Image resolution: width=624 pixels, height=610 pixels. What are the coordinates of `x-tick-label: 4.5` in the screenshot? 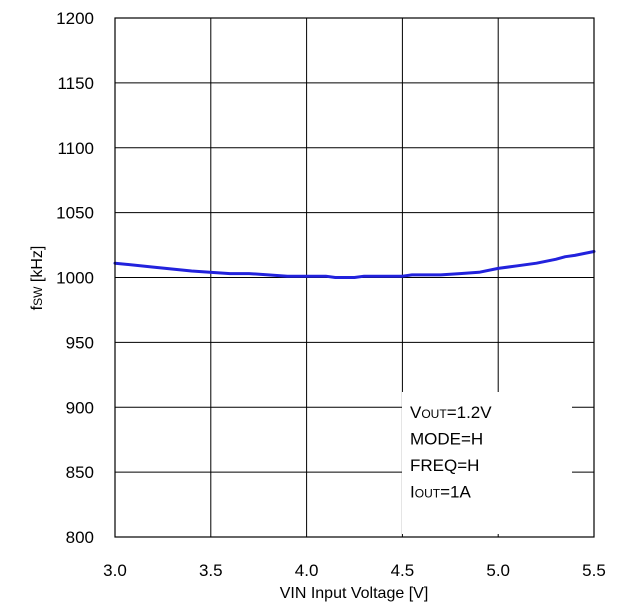 It's located at (403, 570).